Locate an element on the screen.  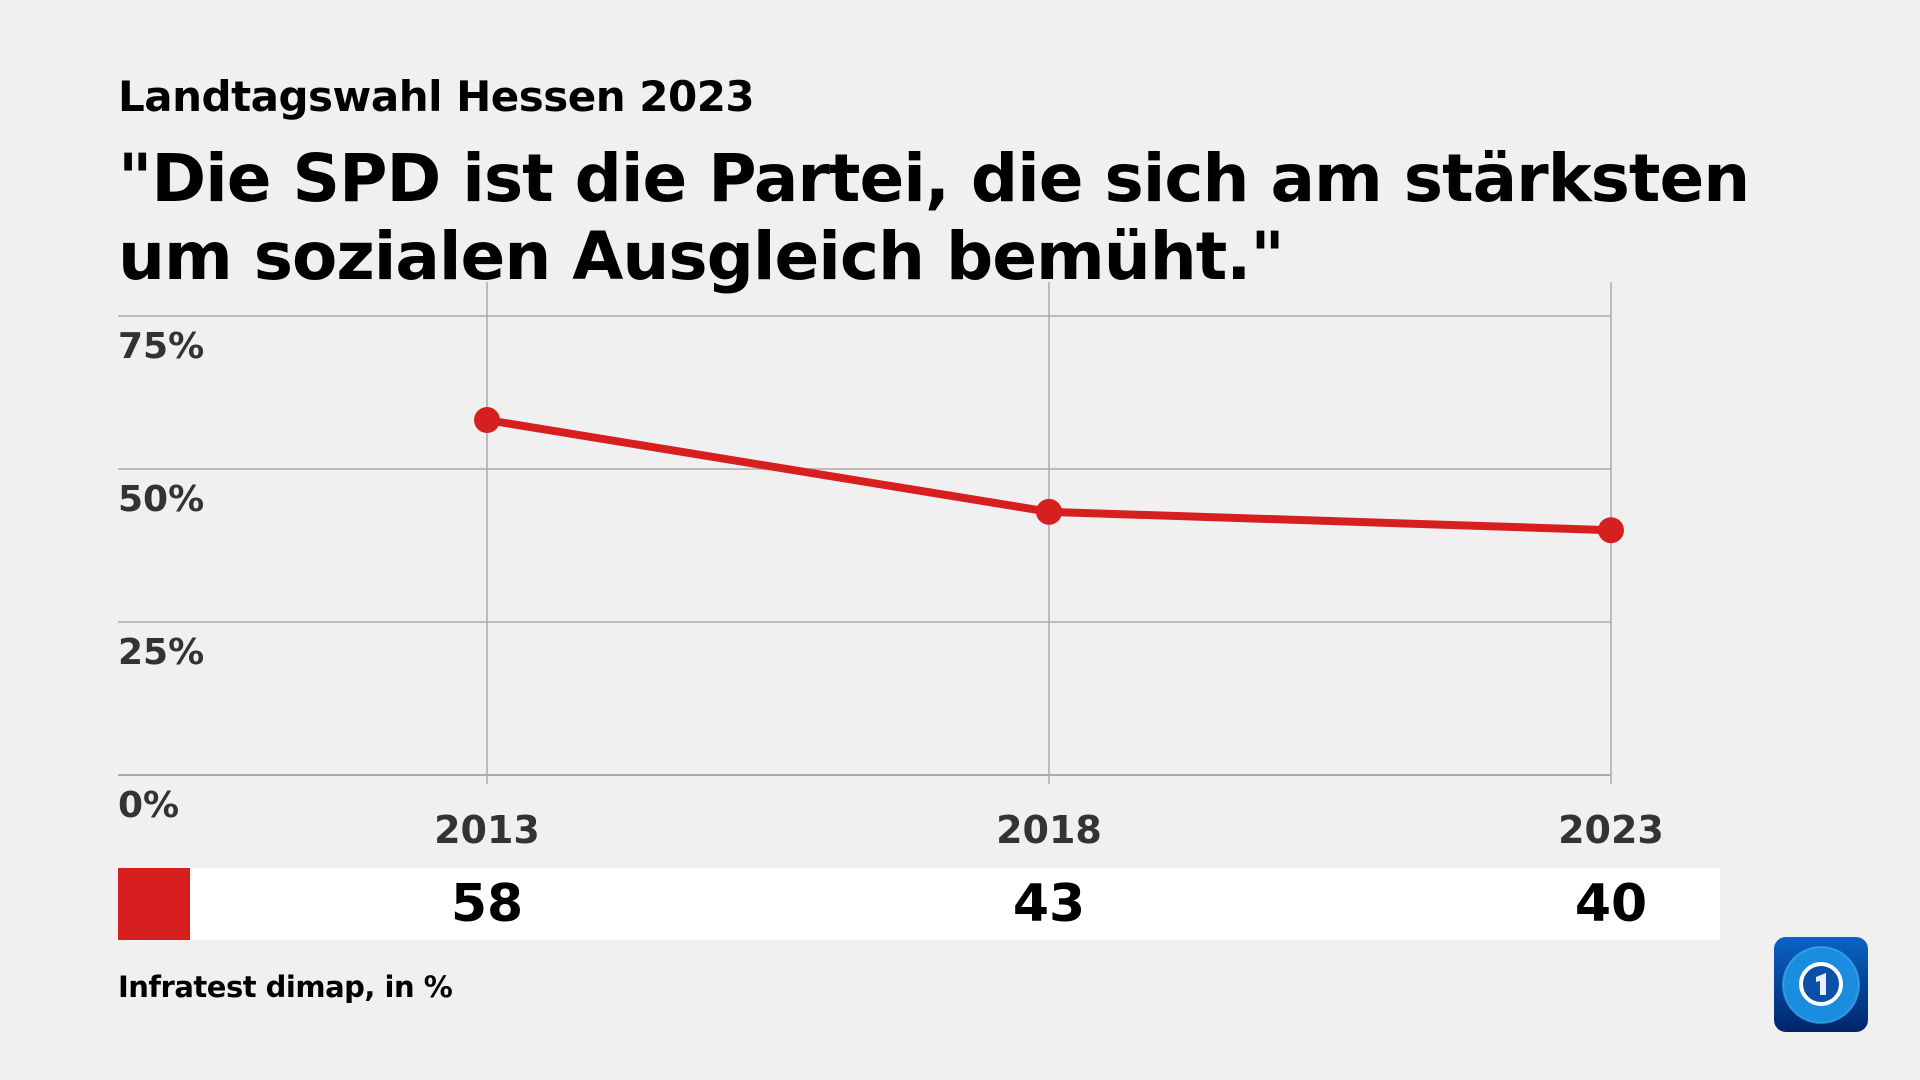
x-tick-label: 2018 is located at coordinates (1049, 830).